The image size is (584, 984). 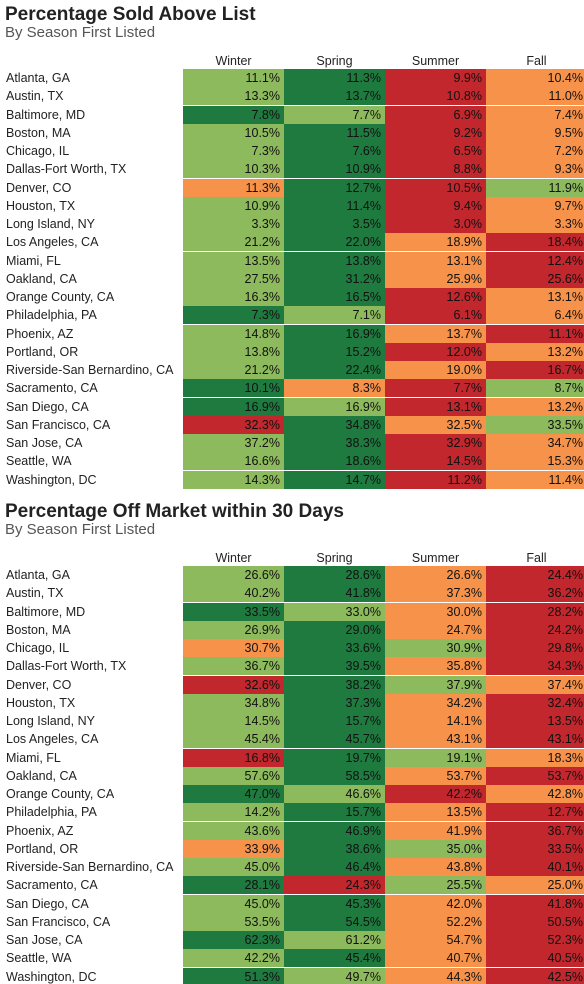 What do you see at coordinates (535, 775) in the screenshot?
I see `heatmap-cell-fall: 53.7%` at bounding box center [535, 775].